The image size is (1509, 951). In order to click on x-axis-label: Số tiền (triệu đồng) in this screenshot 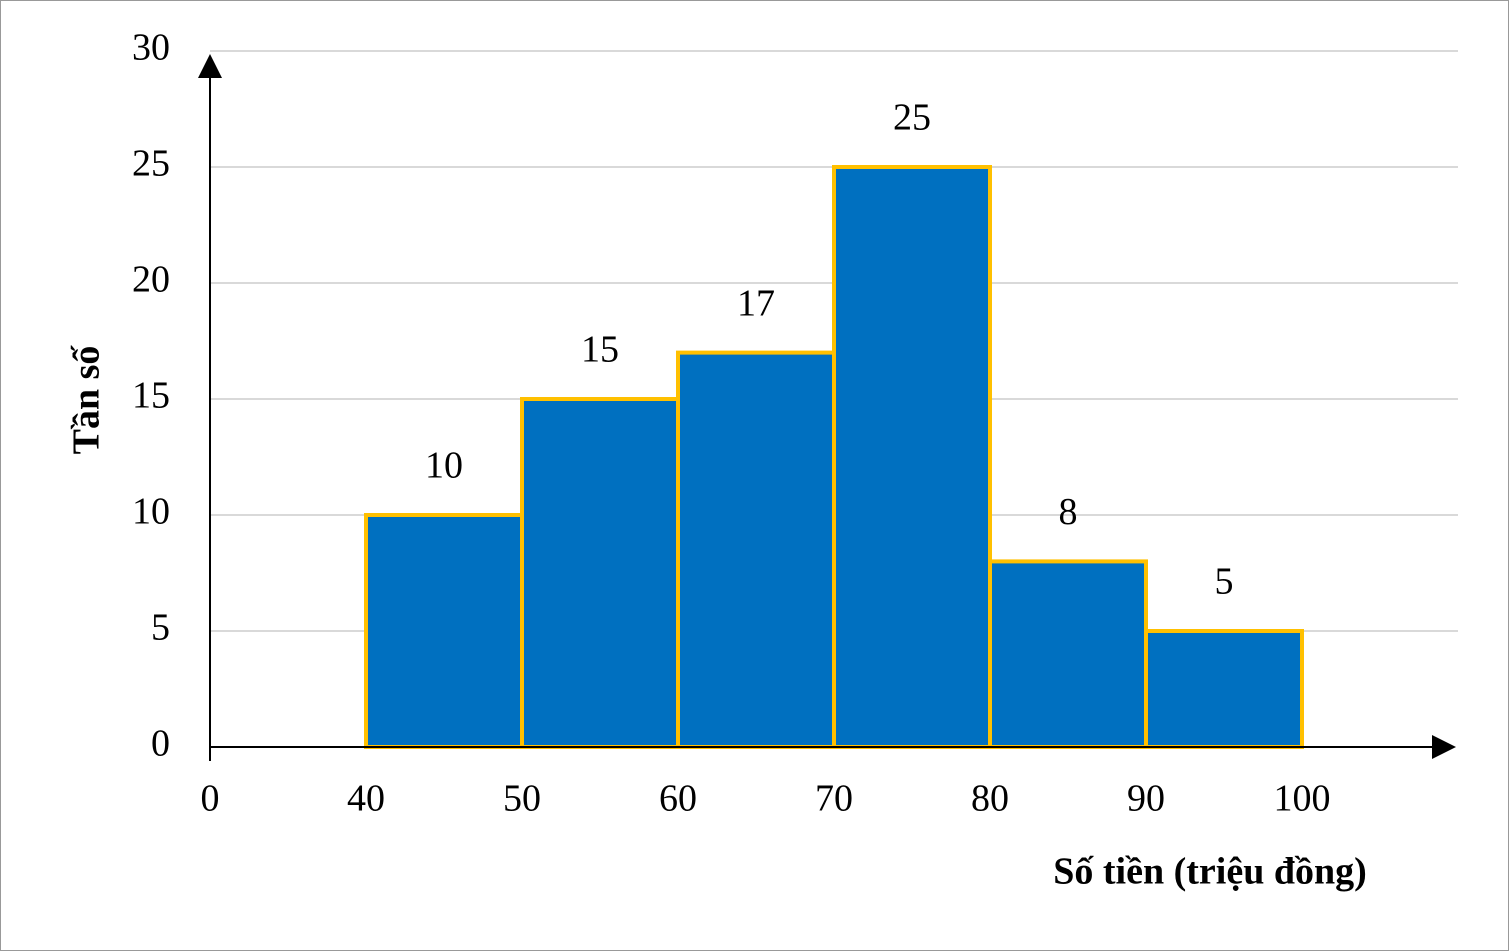, I will do `click(1210, 872)`.